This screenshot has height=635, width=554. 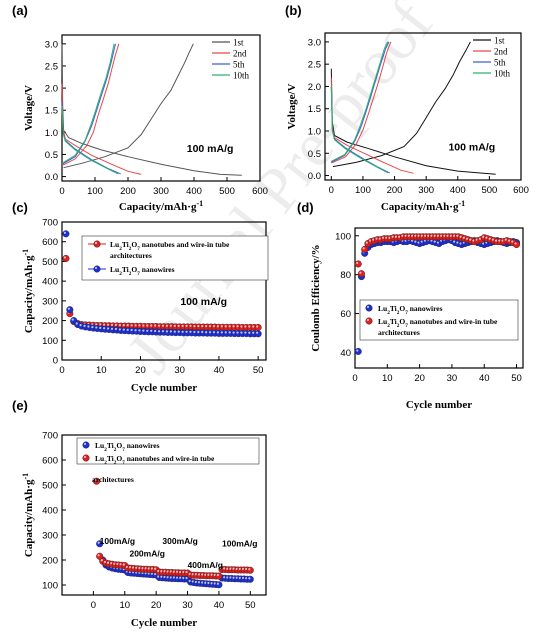 I want to click on plot-frame, so click(x=423, y=106).